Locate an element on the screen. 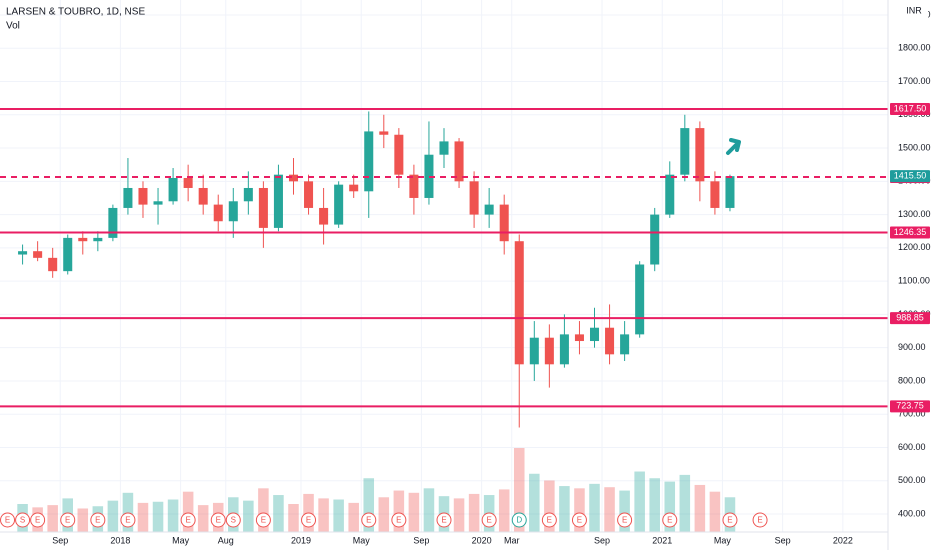 The image size is (932, 550). event-label: D is located at coordinates (519, 520).